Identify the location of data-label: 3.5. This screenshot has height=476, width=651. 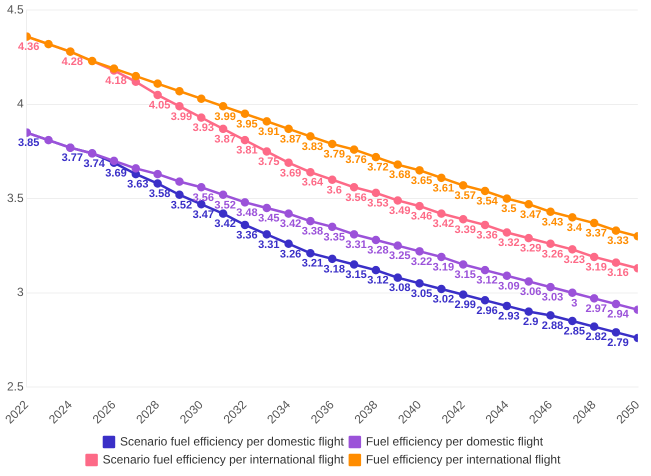
(509, 209).